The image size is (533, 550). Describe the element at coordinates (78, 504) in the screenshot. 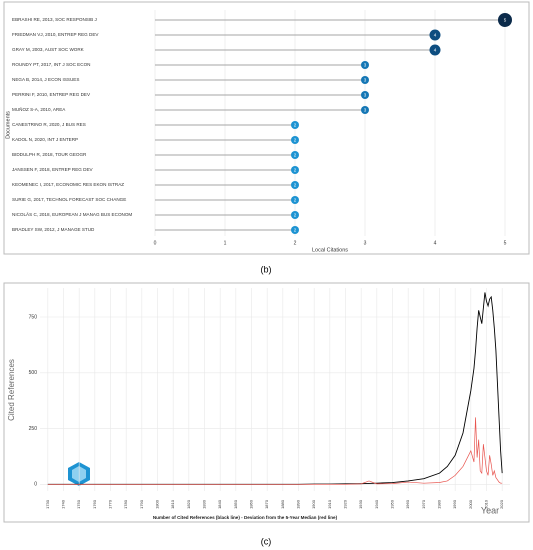

I see `x-tick-label: 1750` at that location.